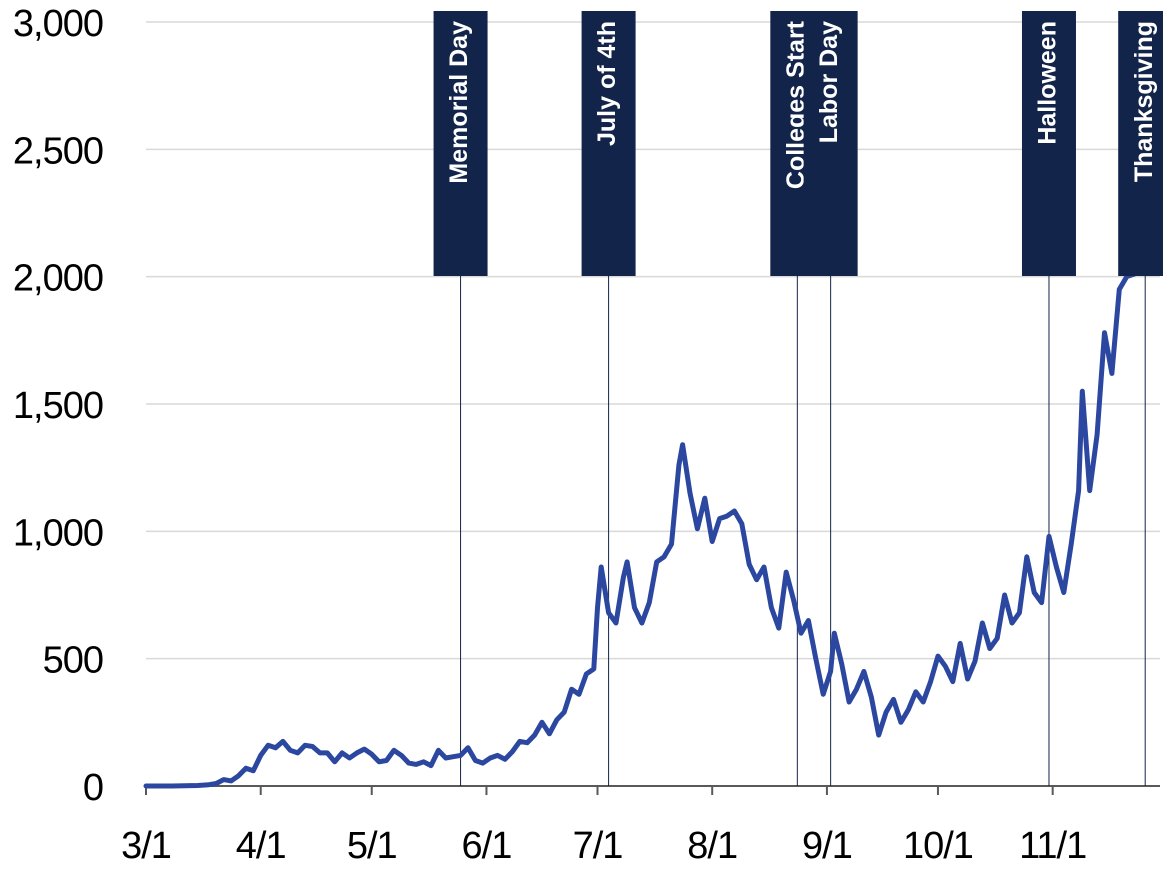 The image size is (1163, 870). I want to click on event-label: July of 4th, so click(607, 83).